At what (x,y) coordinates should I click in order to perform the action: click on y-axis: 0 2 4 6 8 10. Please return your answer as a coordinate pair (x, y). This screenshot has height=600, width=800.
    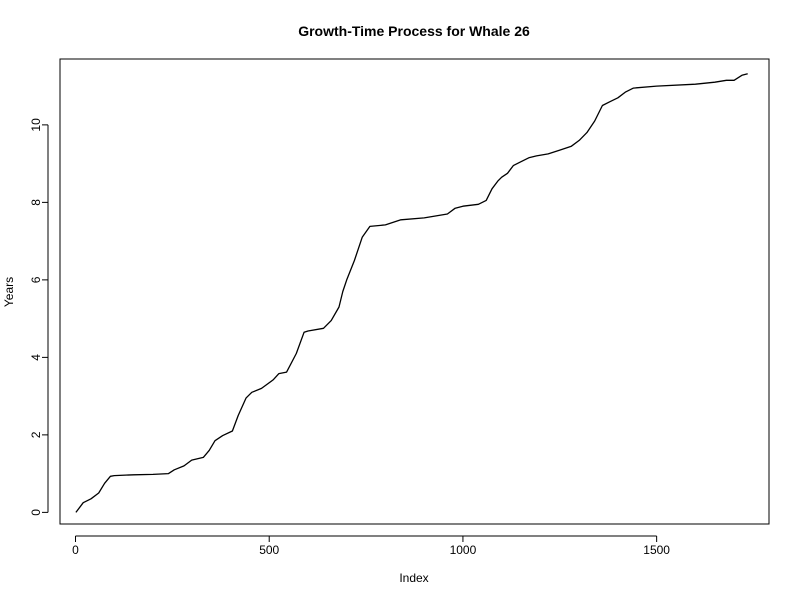
    Looking at the image, I should click on (39, 317).